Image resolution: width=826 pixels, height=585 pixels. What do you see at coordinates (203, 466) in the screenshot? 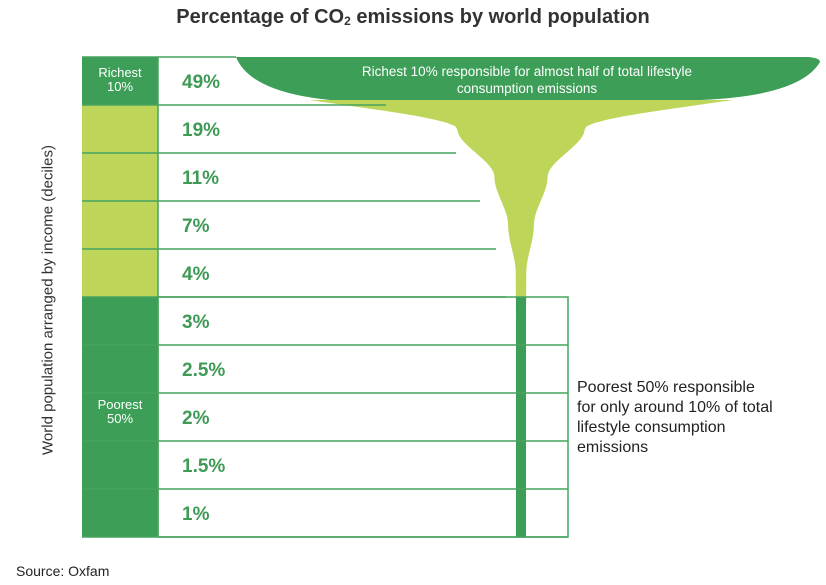
I see `value-label: 1.5%` at bounding box center [203, 466].